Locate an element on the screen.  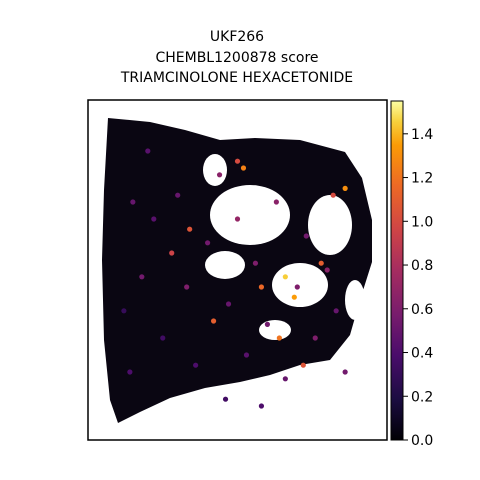
chart-title-line-3: TRIAMCINOLONE HEXACETONIDE is located at coordinates (236, 78).